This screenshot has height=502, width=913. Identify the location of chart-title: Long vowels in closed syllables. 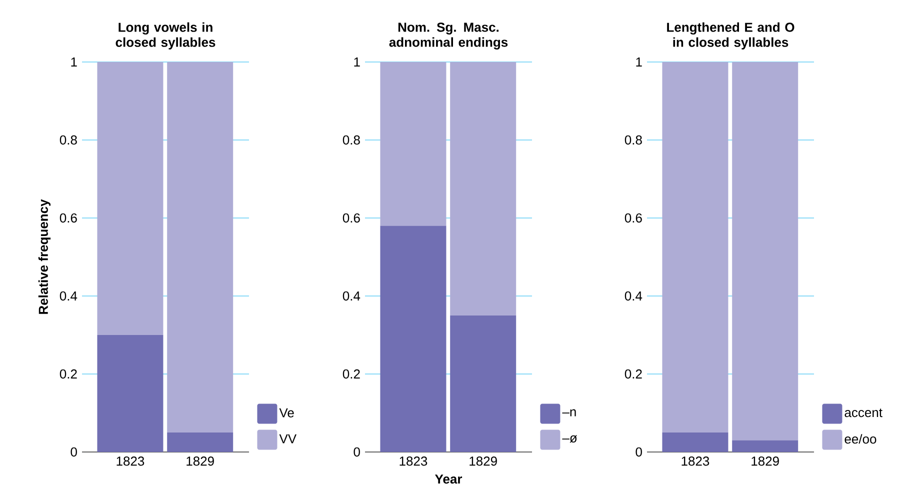
(166, 36).